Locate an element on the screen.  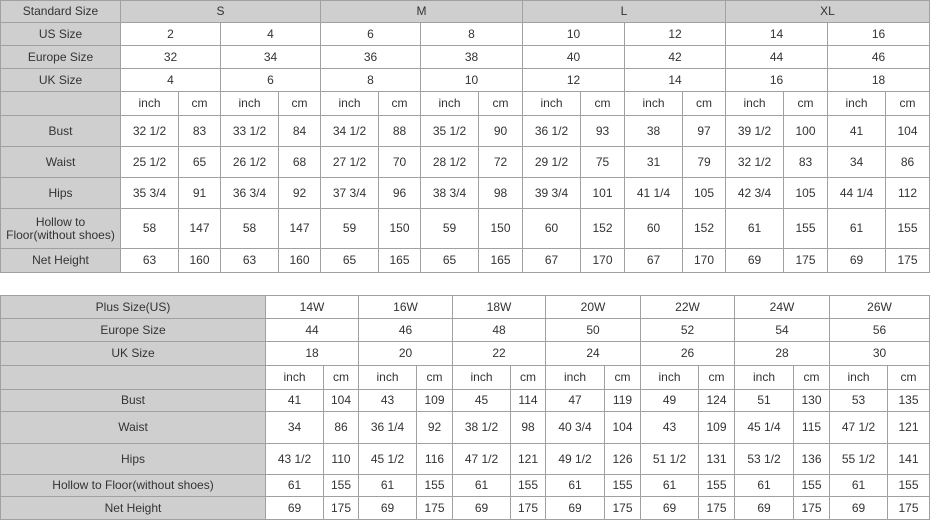
table-cell: 43 1/2 is located at coordinates (294, 459).